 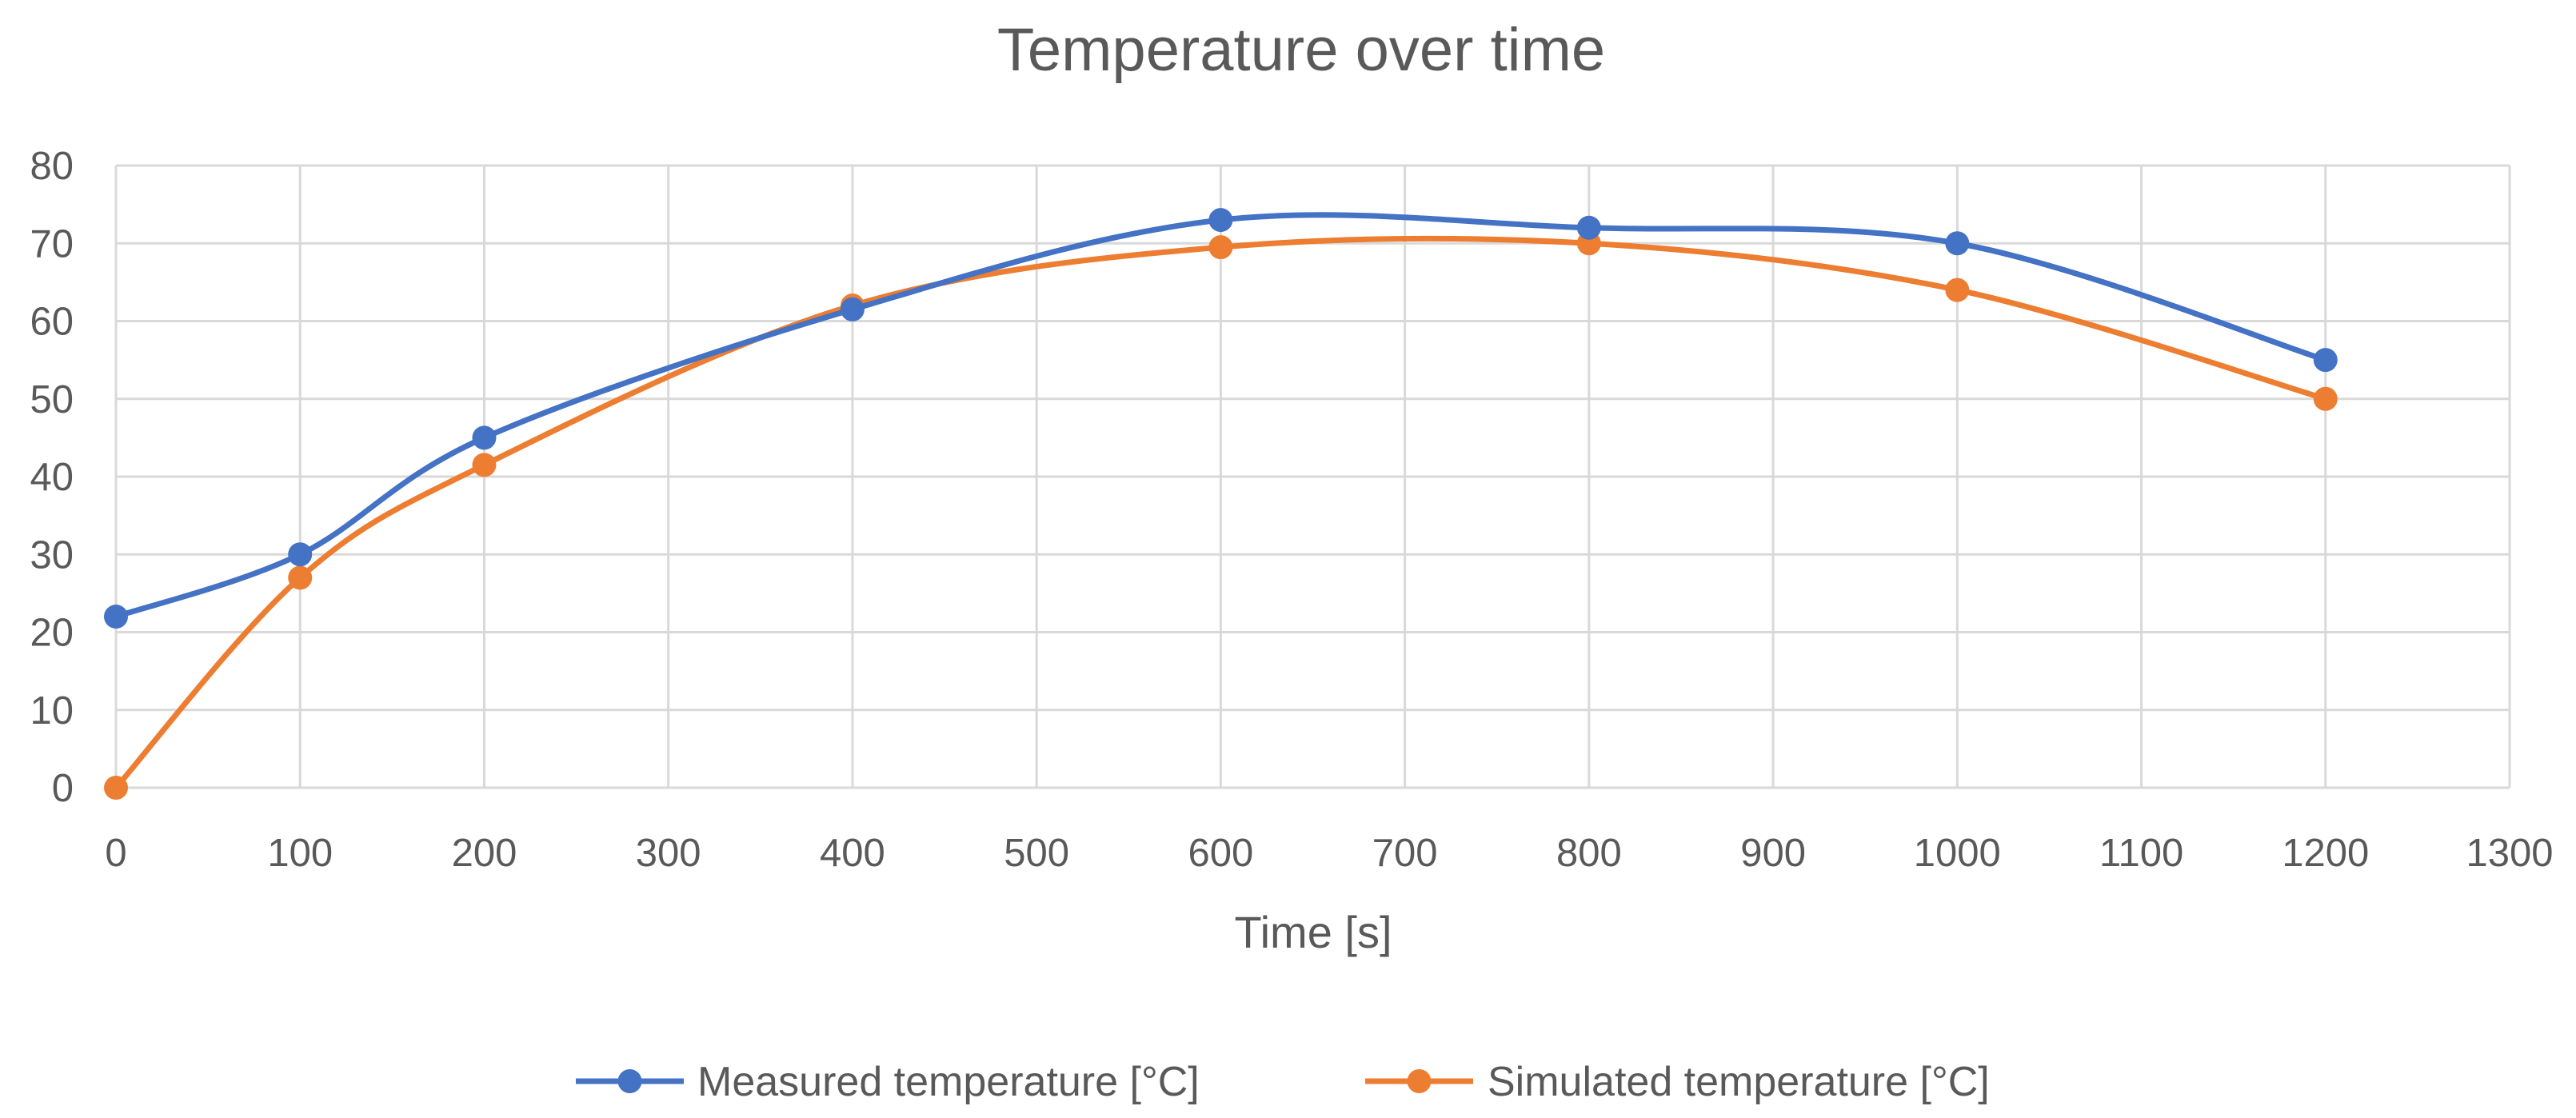 What do you see at coordinates (1036, 853) in the screenshot?
I see `x-tick-label: 500` at bounding box center [1036, 853].